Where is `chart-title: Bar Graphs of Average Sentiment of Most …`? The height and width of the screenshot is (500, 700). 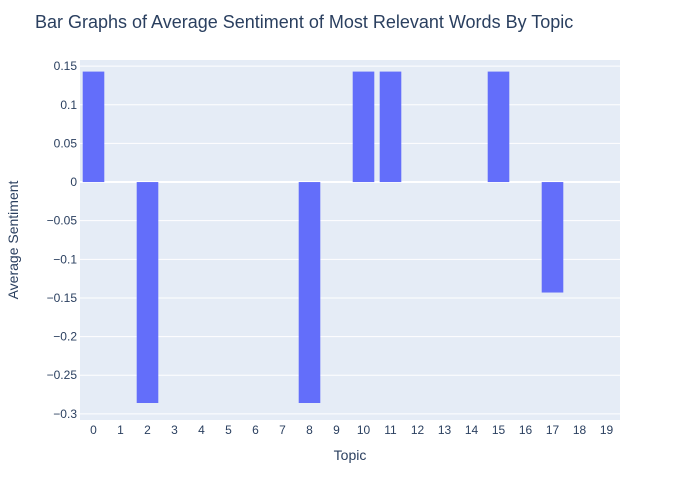
chart-title: Bar Graphs of Average Sentiment of Most … is located at coordinates (304, 22).